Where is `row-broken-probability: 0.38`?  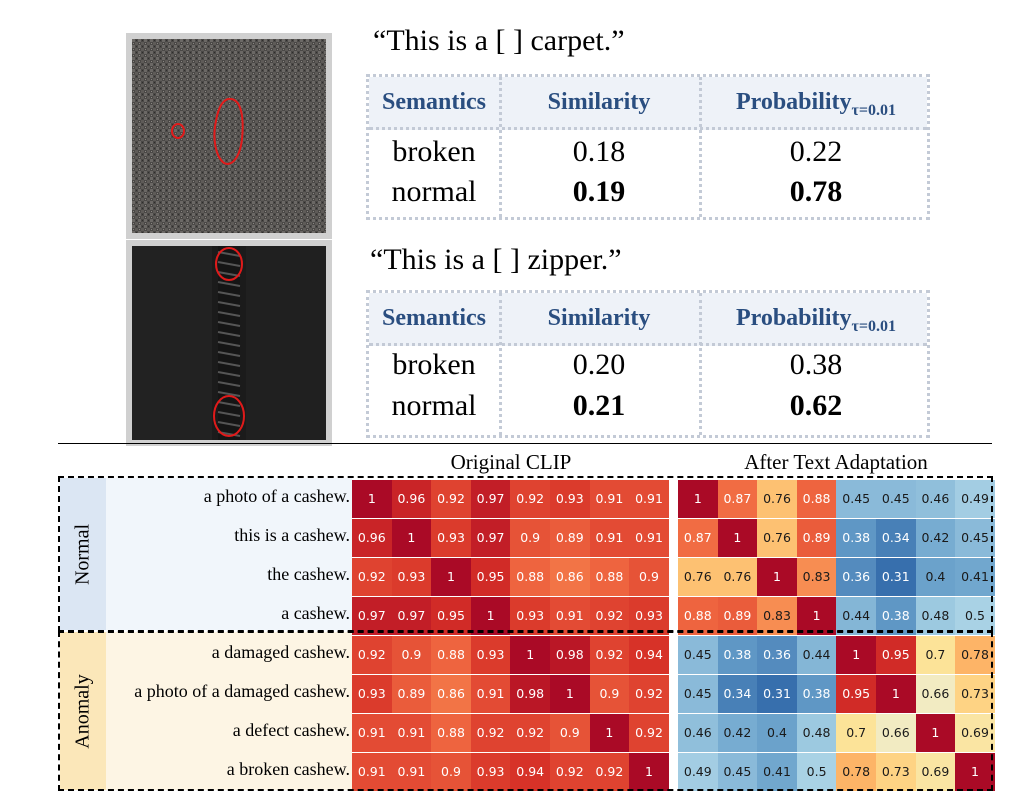 row-broken-probability: 0.38 is located at coordinates (816, 364).